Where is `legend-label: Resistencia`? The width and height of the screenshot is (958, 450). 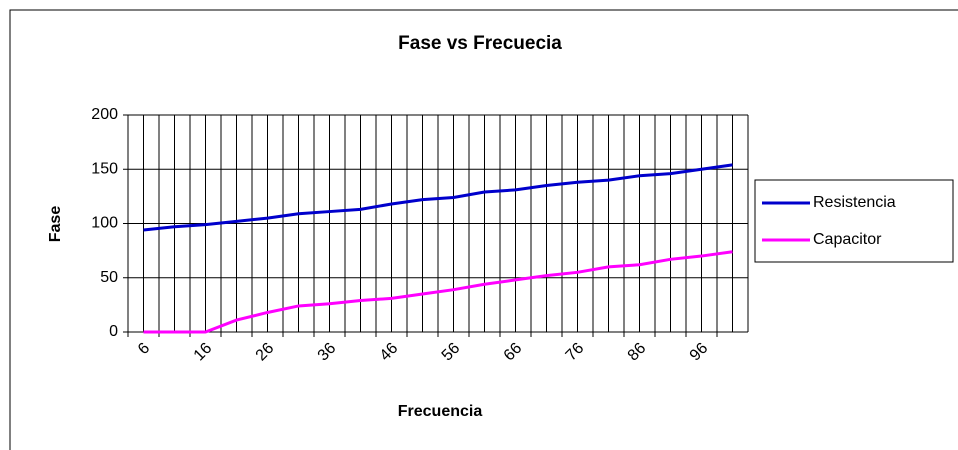
legend-label: Resistencia is located at coordinates (854, 202).